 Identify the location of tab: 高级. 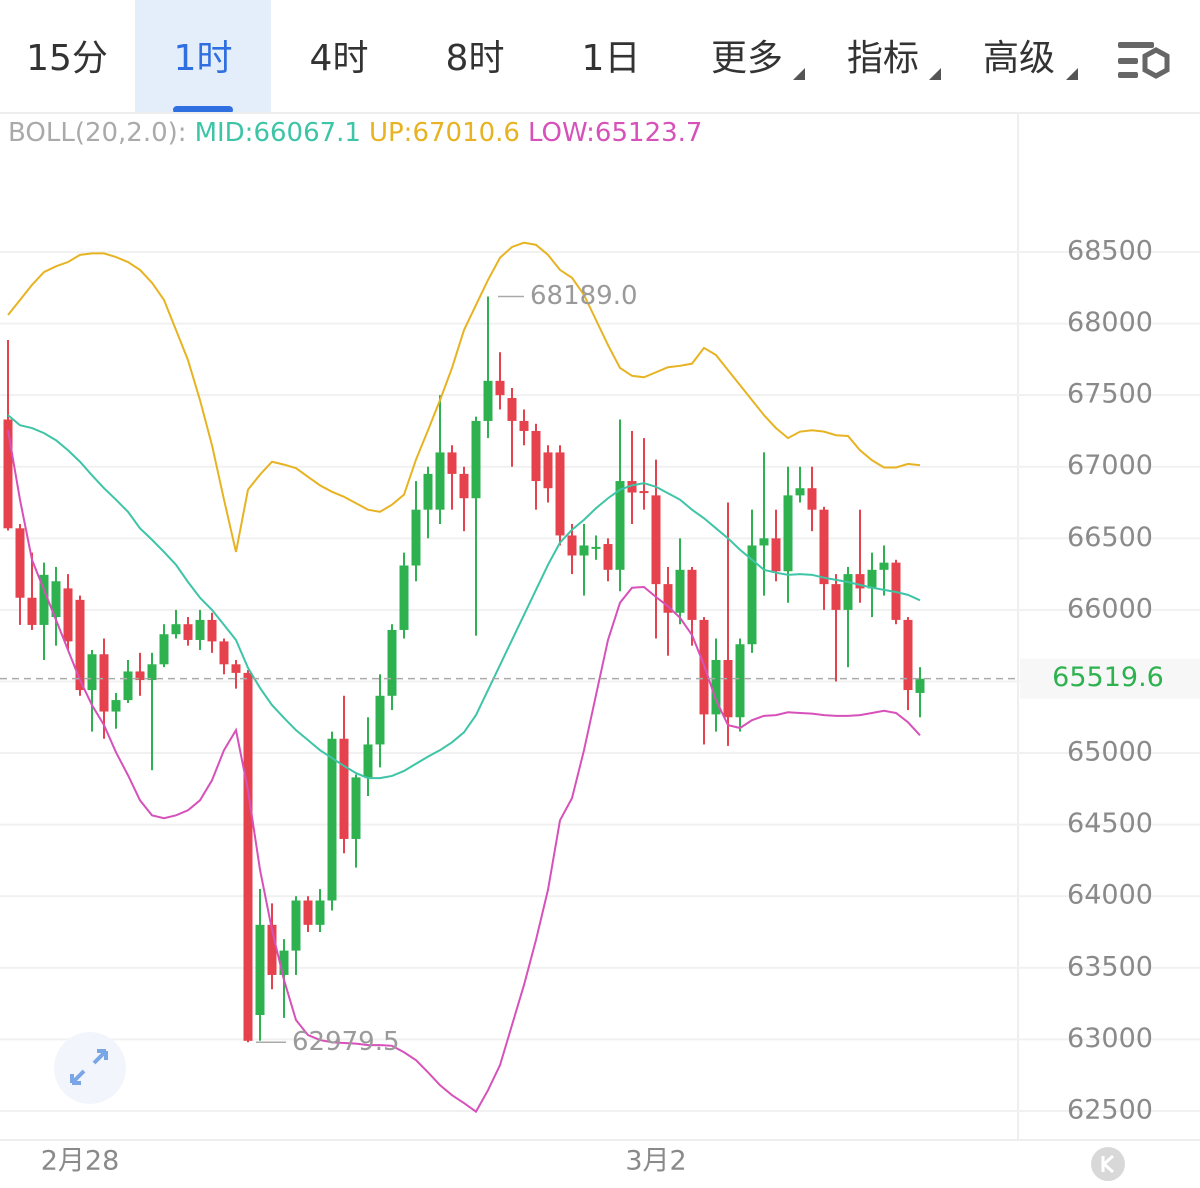
(1019, 58).